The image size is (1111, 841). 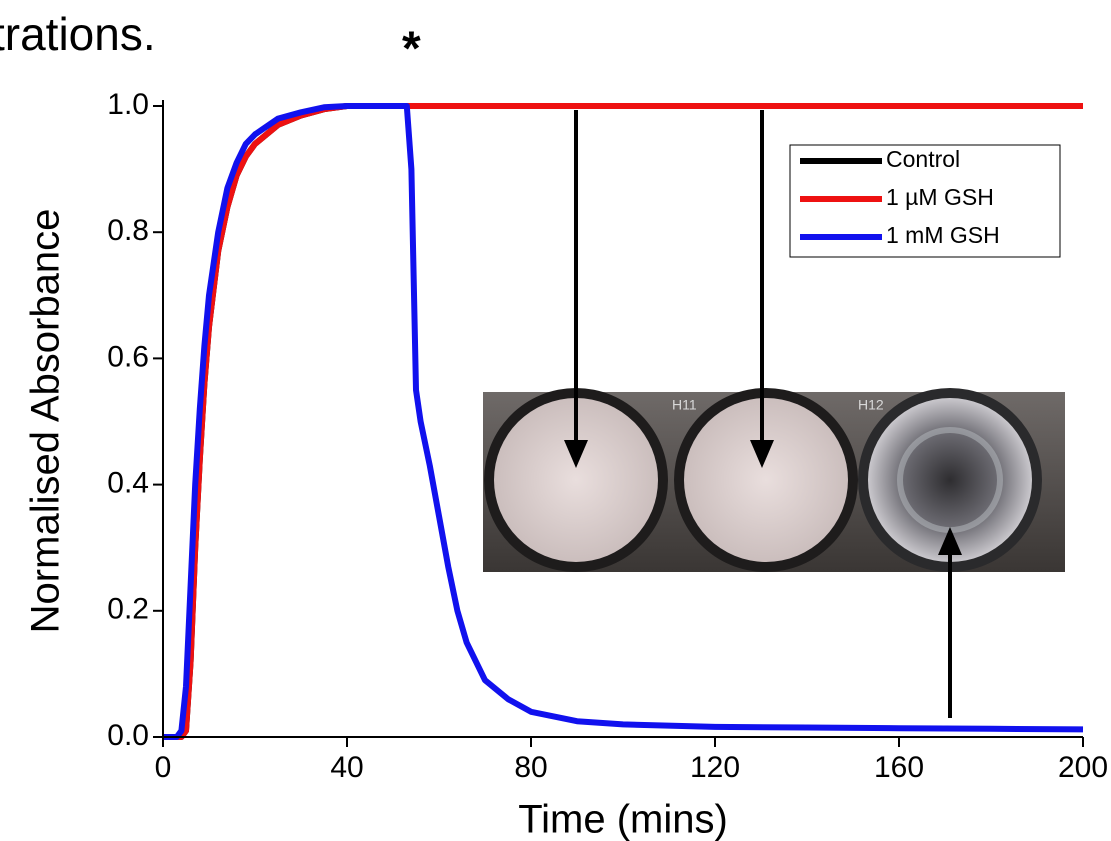 What do you see at coordinates (684, 405) in the screenshot?
I see `inset-label: H11` at bounding box center [684, 405].